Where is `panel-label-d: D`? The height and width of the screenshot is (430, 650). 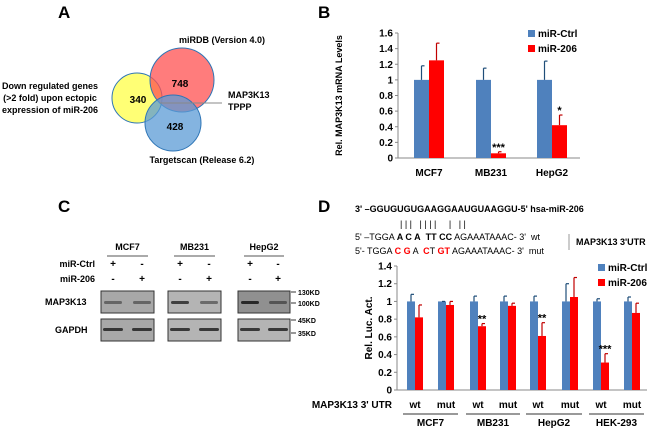 panel-label-d: D is located at coordinates (324, 206).